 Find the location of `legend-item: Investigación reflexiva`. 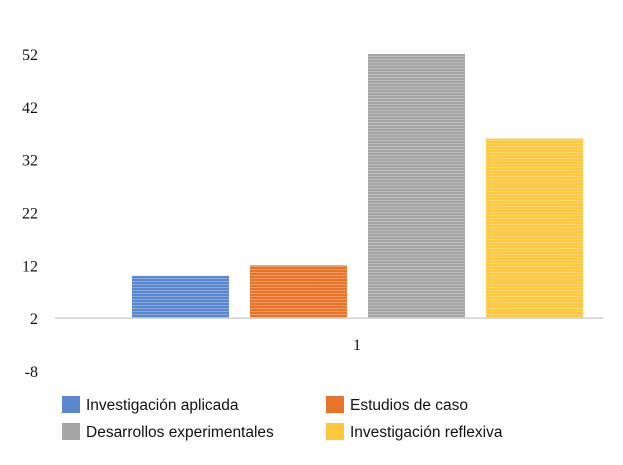

legend-item: Investigación reflexiva is located at coordinates (414, 432).